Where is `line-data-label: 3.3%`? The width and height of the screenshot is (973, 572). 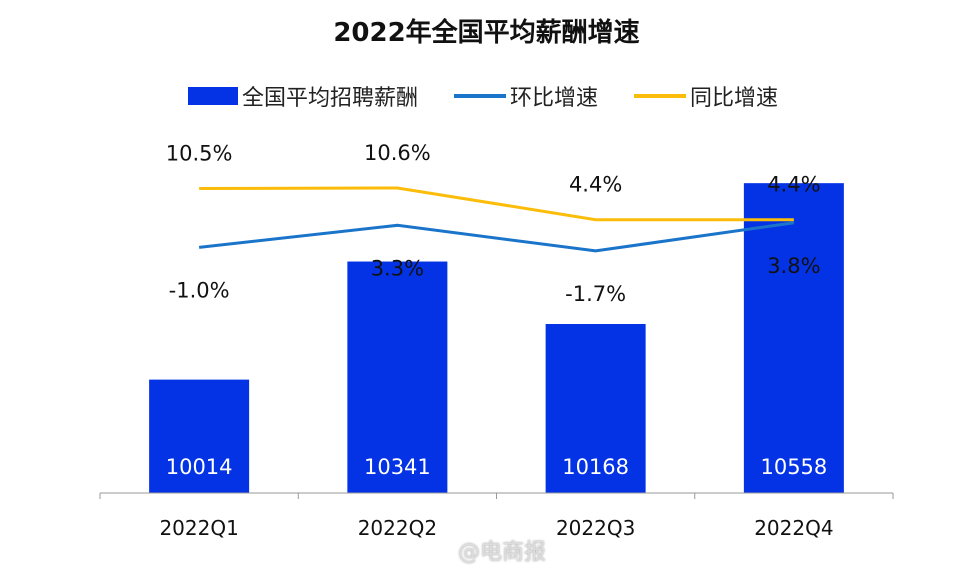 line-data-label: 3.3% is located at coordinates (397, 268).